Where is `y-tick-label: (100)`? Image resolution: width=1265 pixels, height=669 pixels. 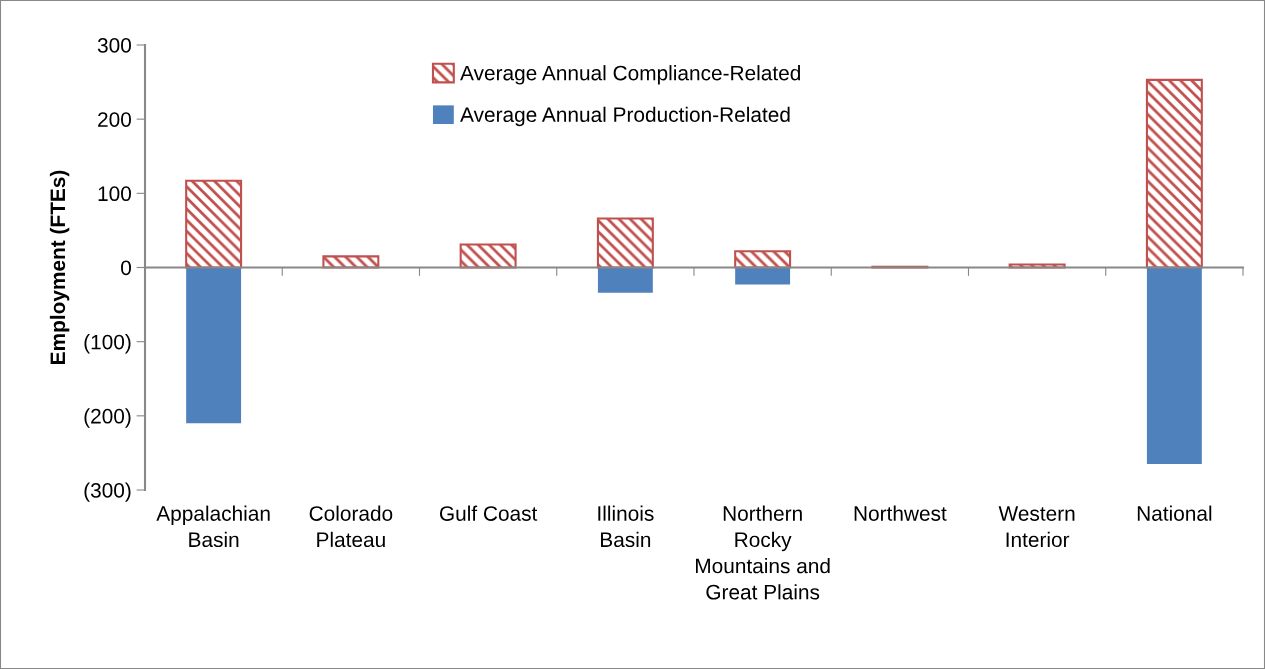
y-tick-label: (100) is located at coordinates (107, 344).